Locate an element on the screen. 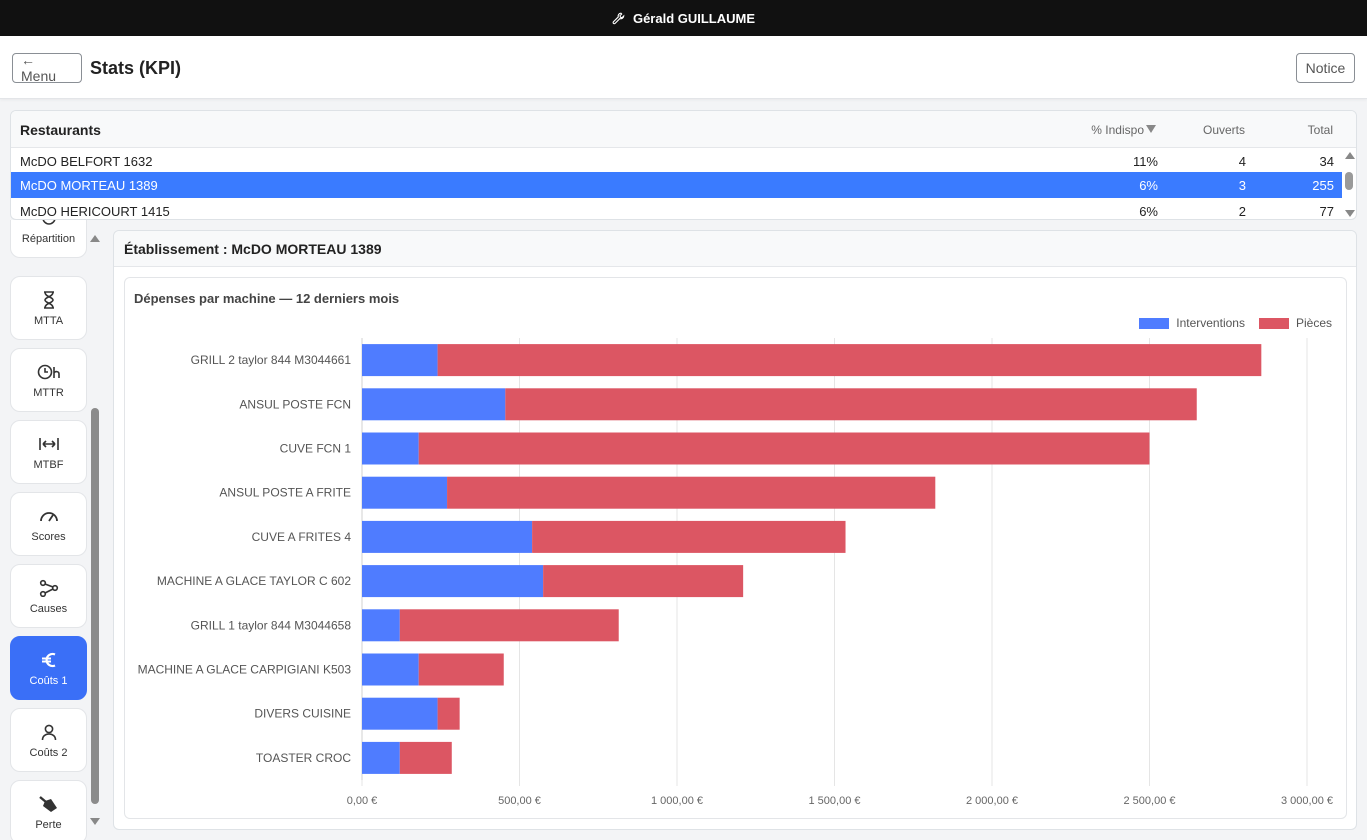 This screenshot has width=1367, height=840. x-tick-label: 1 000,00 € is located at coordinates (677, 801).